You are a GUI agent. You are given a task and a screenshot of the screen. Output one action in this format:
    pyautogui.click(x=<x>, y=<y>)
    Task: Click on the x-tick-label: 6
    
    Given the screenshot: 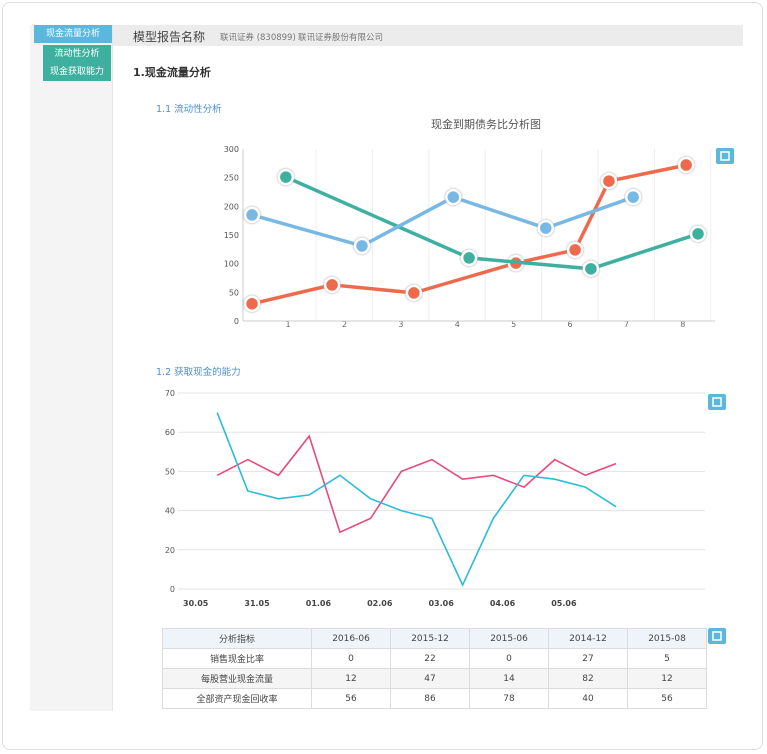 What is the action you would take?
    pyautogui.click(x=569, y=324)
    